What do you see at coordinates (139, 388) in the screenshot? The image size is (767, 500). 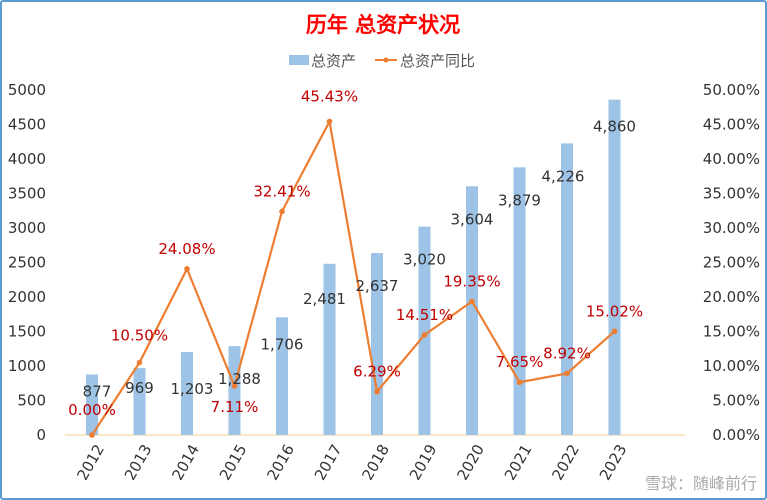 I see `bar-value-label: 969` at bounding box center [139, 388].